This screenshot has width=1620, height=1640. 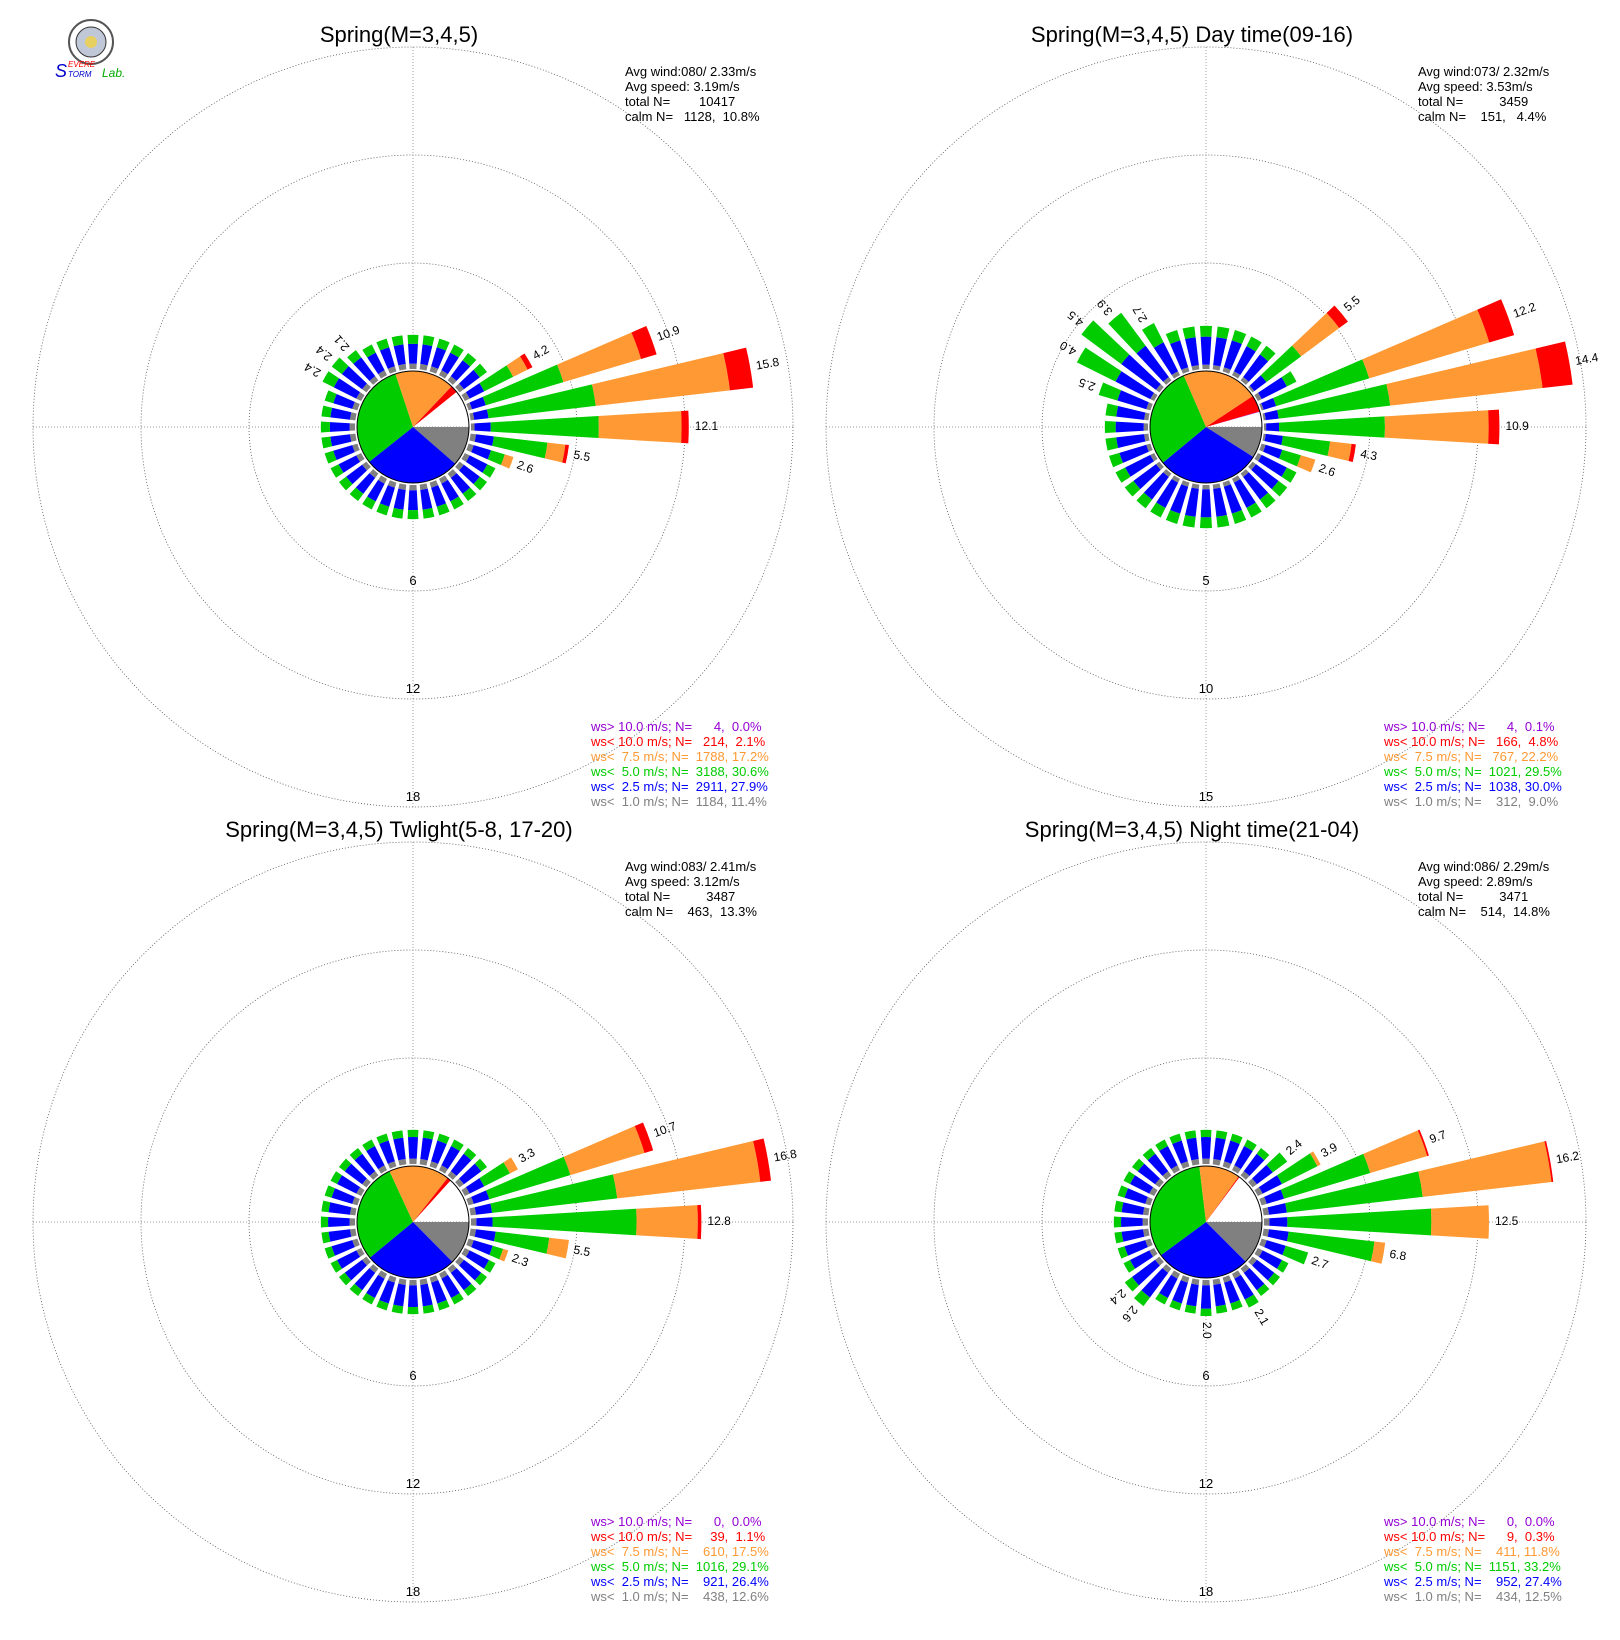 I want to click on legend-entry: ws< 7.5 m/s; N= 610, 17.5%, so click(x=679, y=1551).